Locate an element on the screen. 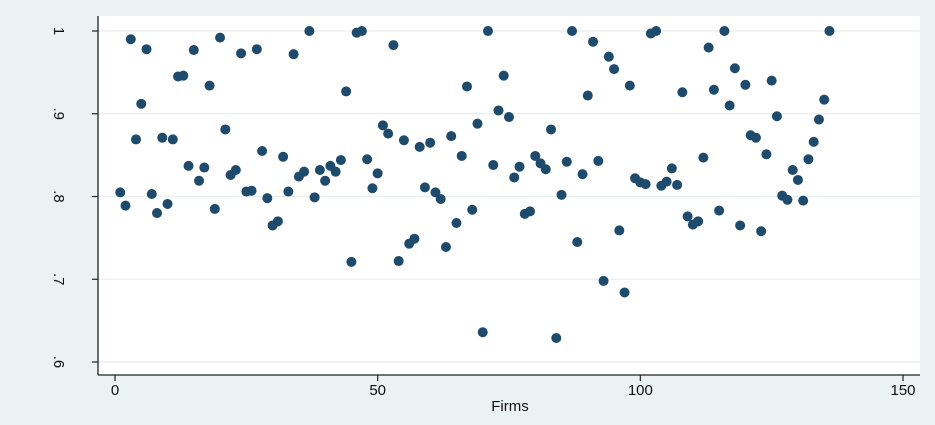 The width and height of the screenshot is (935, 425). y-tick-label-0: .6 is located at coordinates (58, 362).